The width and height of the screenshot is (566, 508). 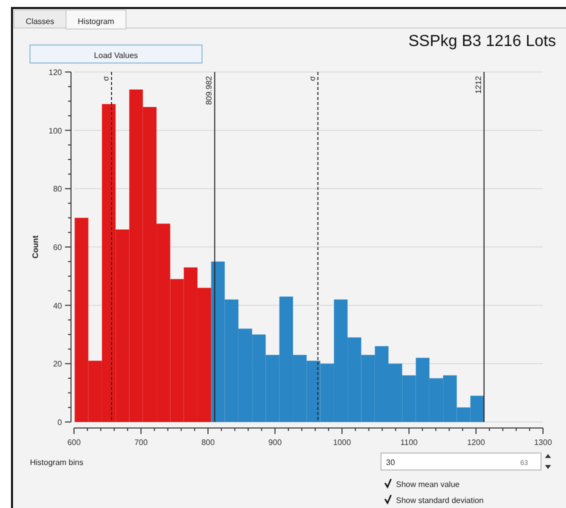 I want to click on y-tick-label: 20, so click(x=58, y=364).